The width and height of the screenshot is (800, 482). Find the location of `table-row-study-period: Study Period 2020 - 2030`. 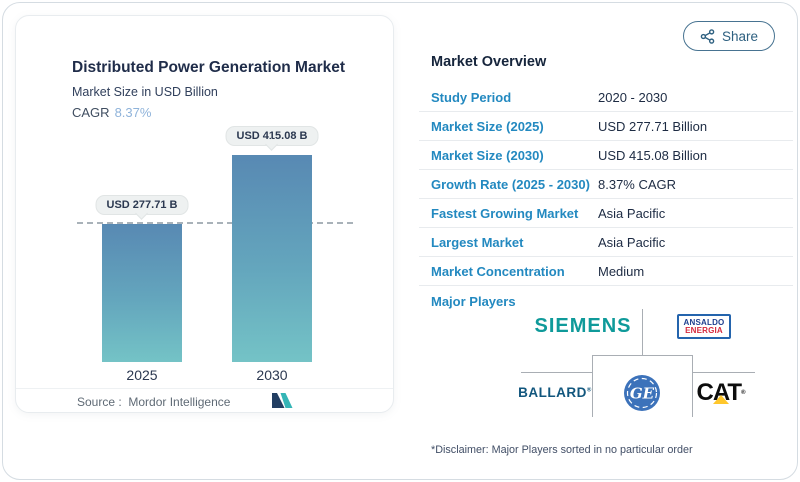

table-row-study-period: Study Period 2020 - 2030 is located at coordinates (606, 97).